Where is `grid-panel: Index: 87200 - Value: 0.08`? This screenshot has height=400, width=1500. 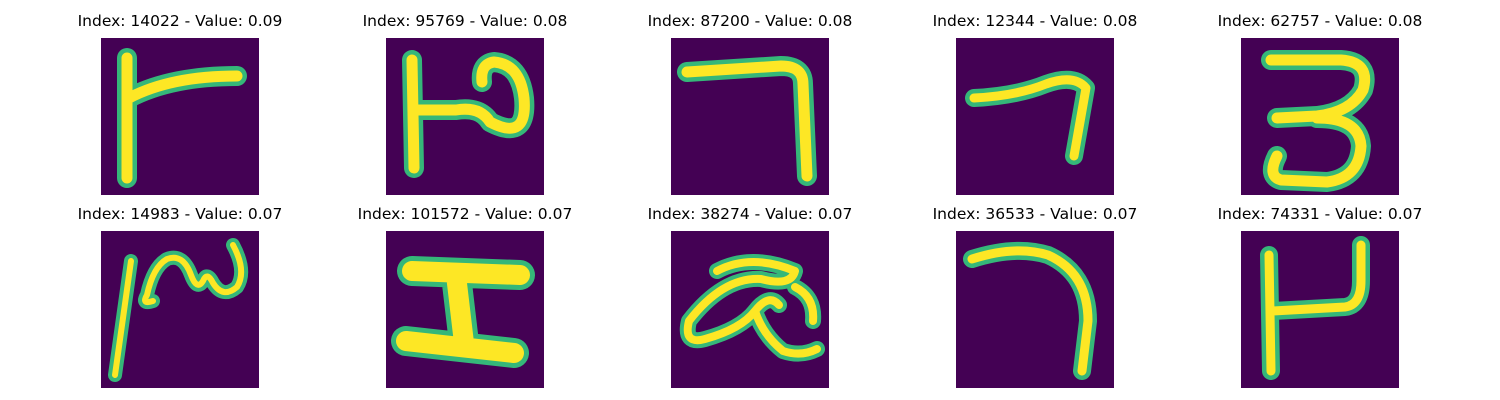
grid-panel: Index: 87200 - Value: 0.08 is located at coordinates (750, 105).